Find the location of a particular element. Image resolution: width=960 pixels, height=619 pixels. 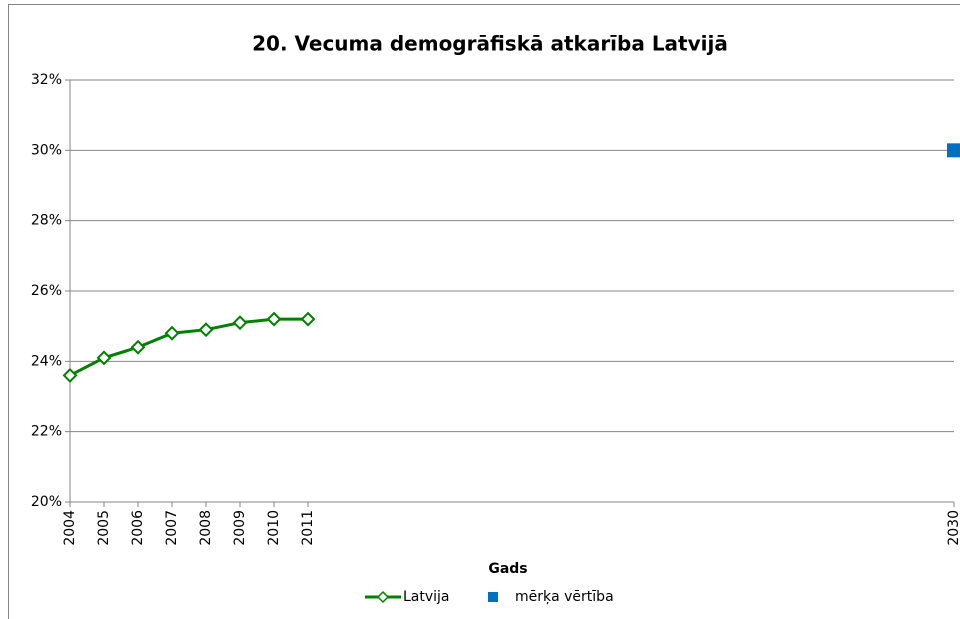

x-tick-label: 2030 is located at coordinates (953, 528).